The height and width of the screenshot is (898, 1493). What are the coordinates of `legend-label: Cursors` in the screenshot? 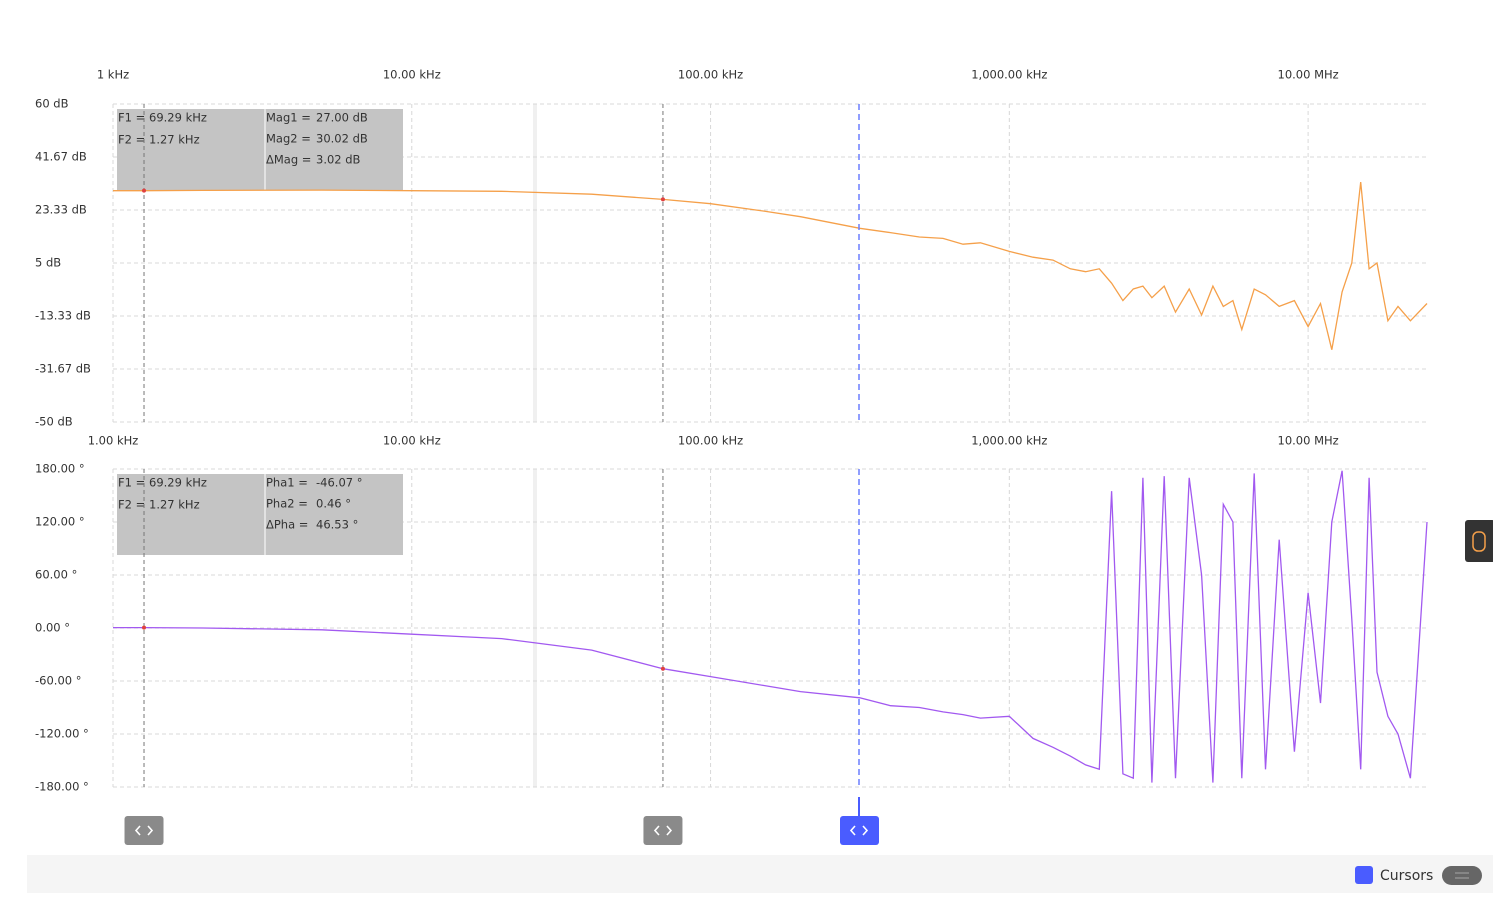 It's located at (1406, 876).